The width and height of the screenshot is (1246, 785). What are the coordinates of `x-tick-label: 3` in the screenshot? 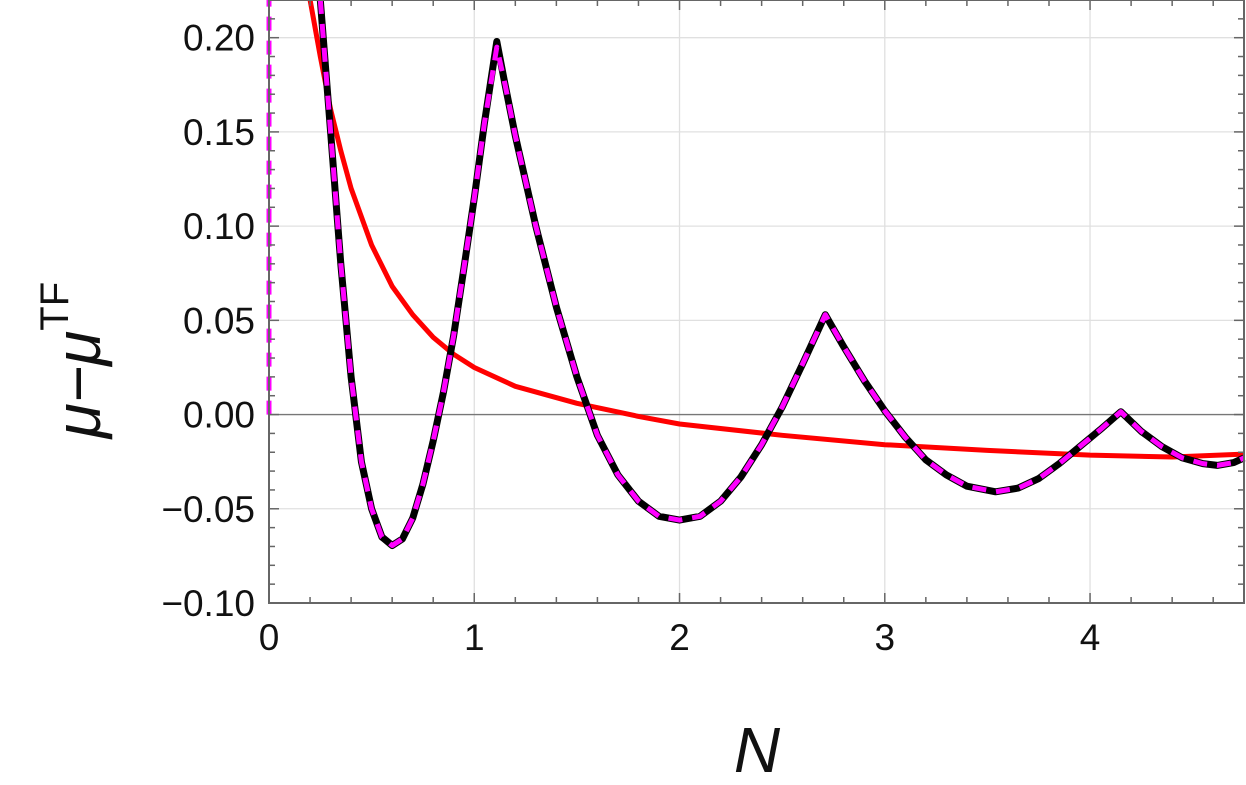 It's located at (885, 637).